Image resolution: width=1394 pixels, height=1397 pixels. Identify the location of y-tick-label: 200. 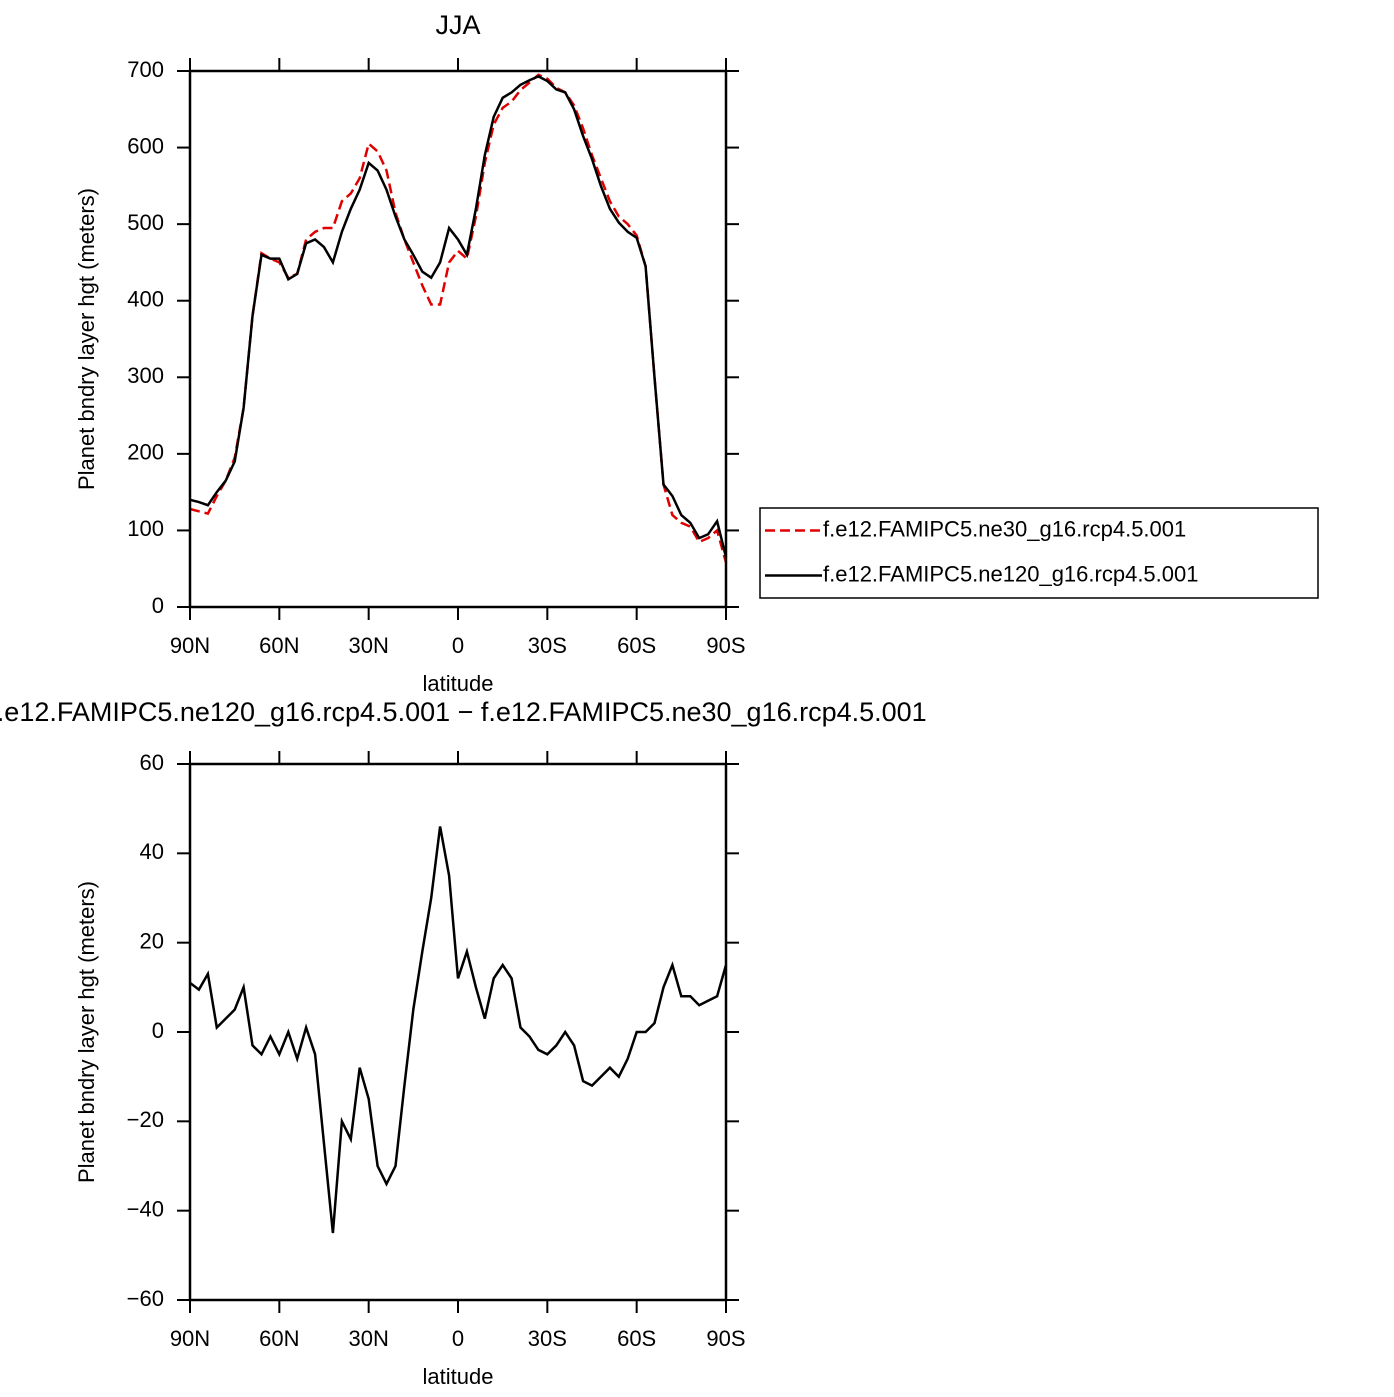
(145, 452).